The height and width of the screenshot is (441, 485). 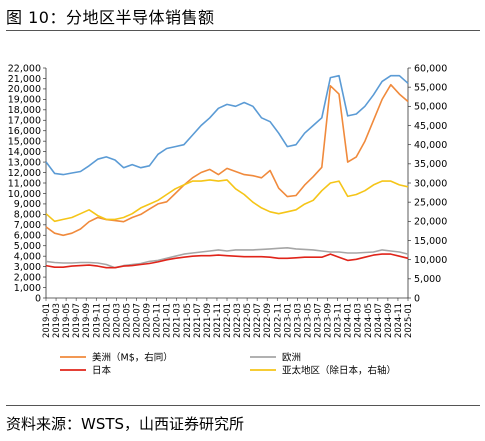 I want to click on y-right-tick-label: 60,000, so click(x=430, y=68).